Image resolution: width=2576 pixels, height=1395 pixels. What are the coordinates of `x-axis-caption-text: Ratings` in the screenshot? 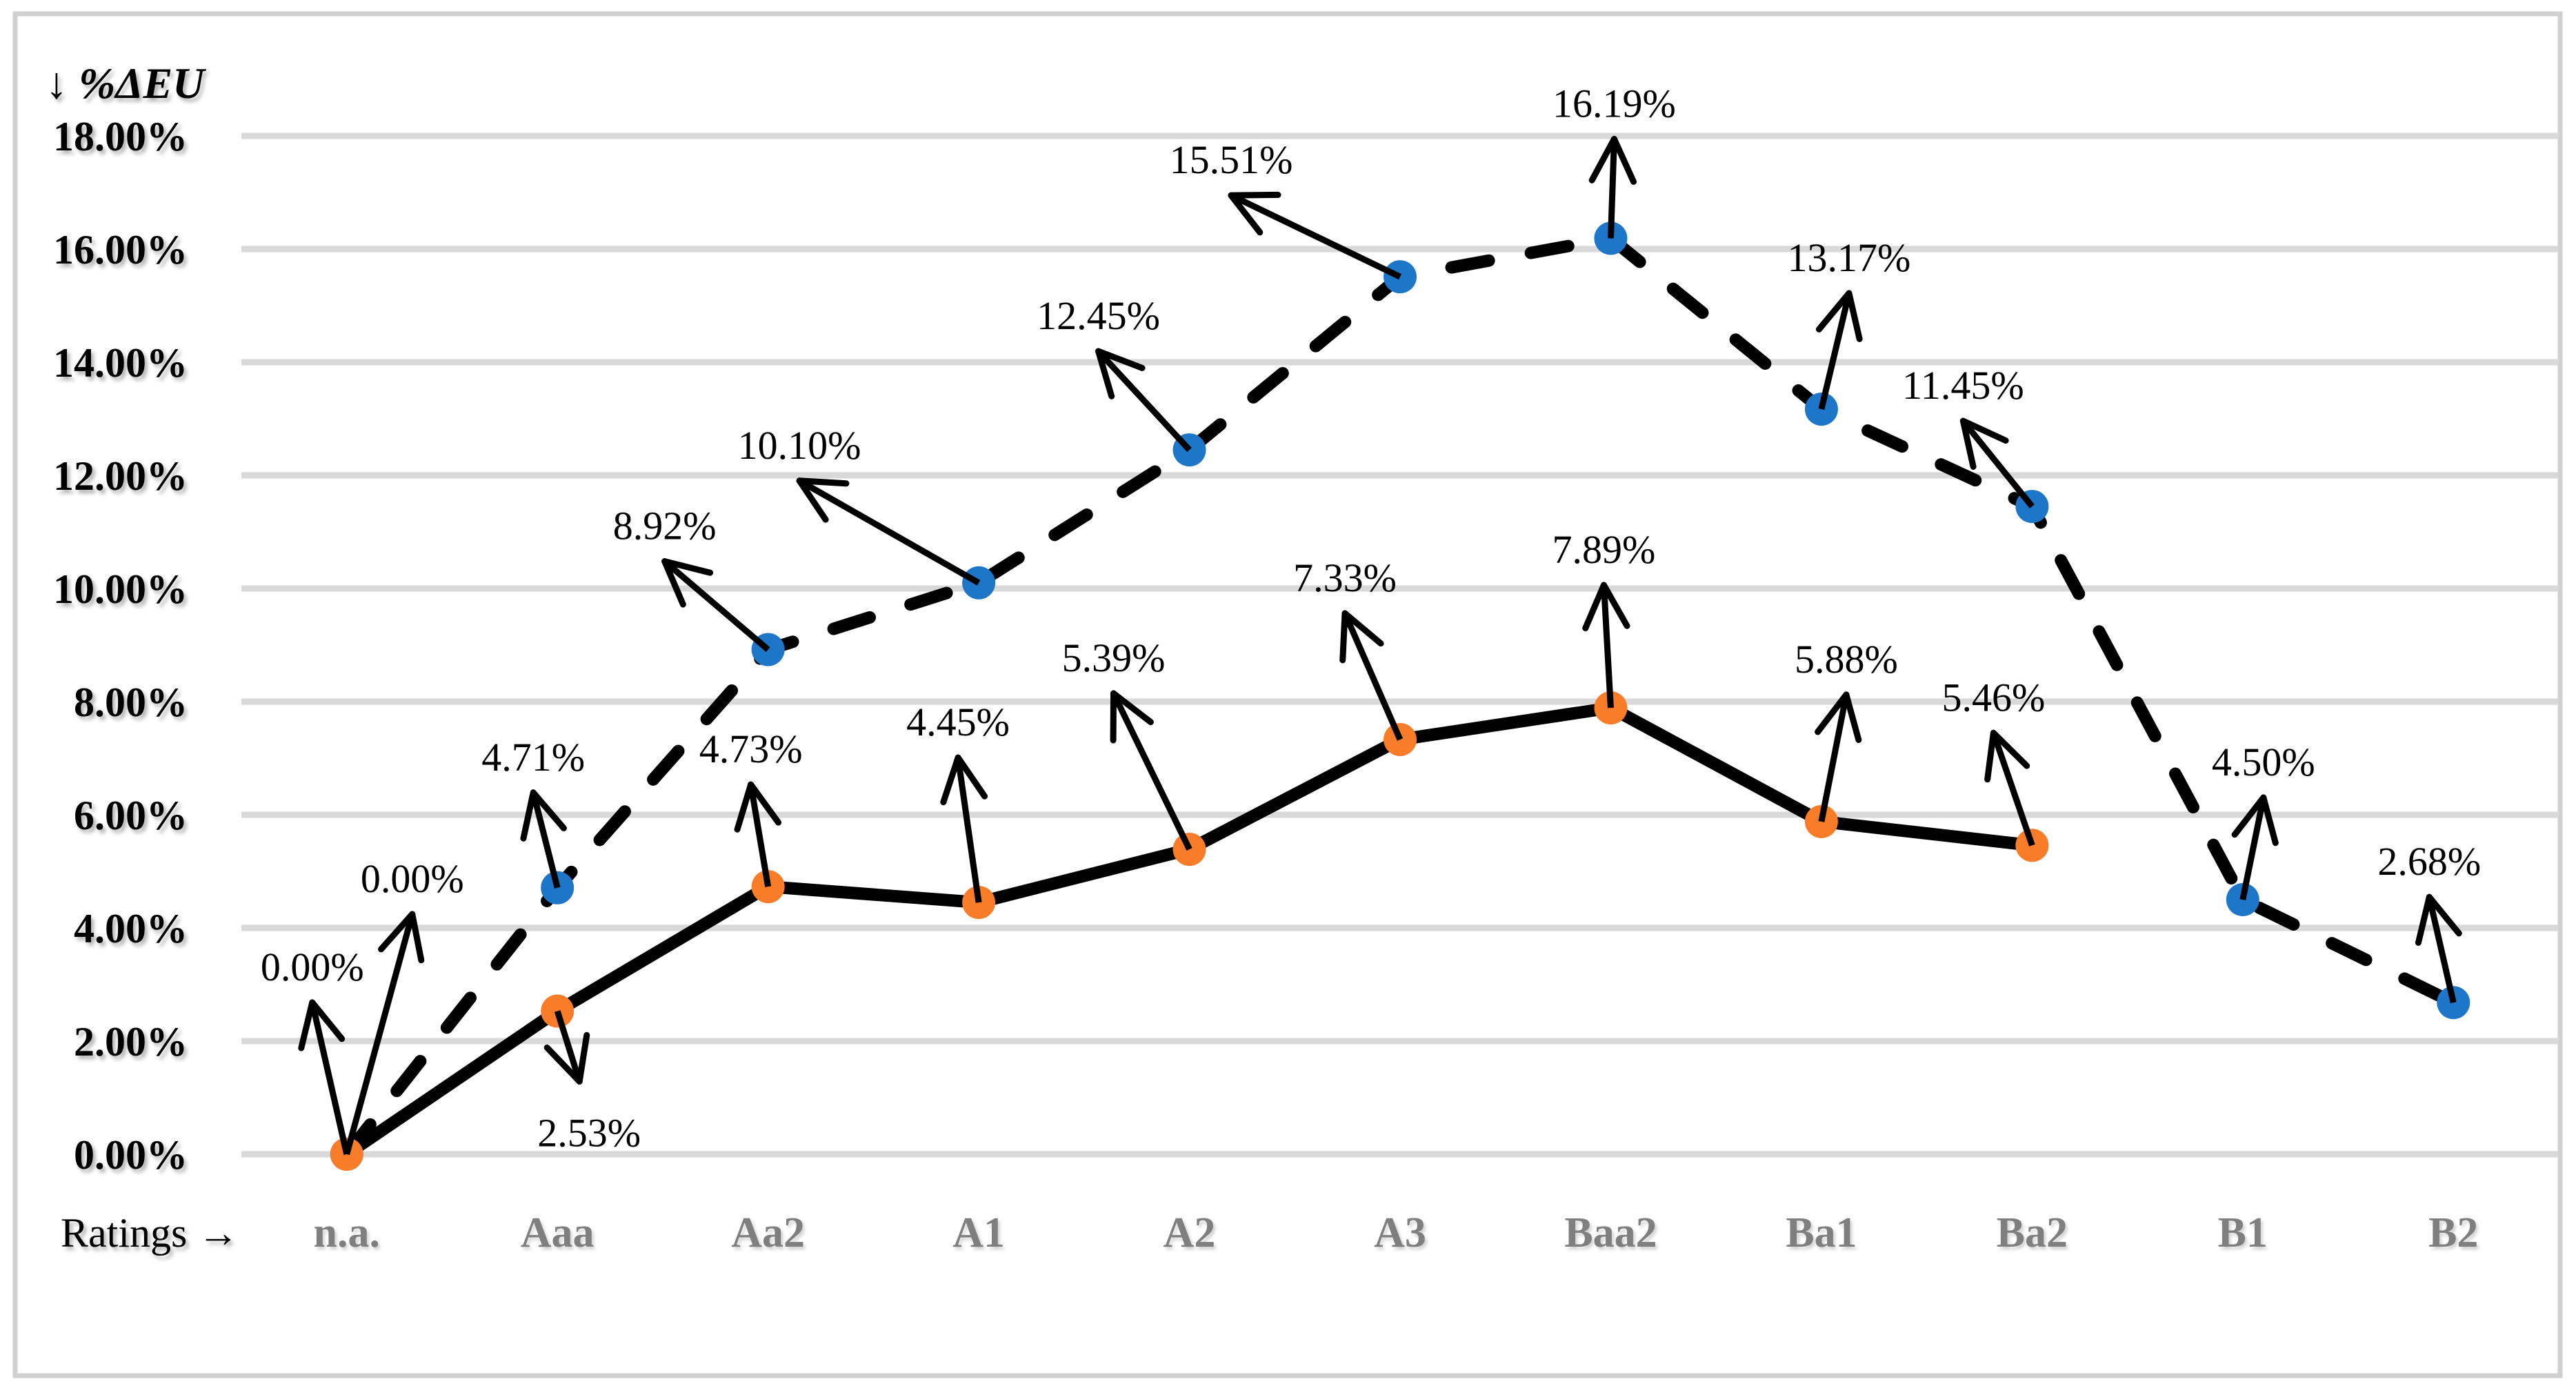 It's located at (129, 1233).